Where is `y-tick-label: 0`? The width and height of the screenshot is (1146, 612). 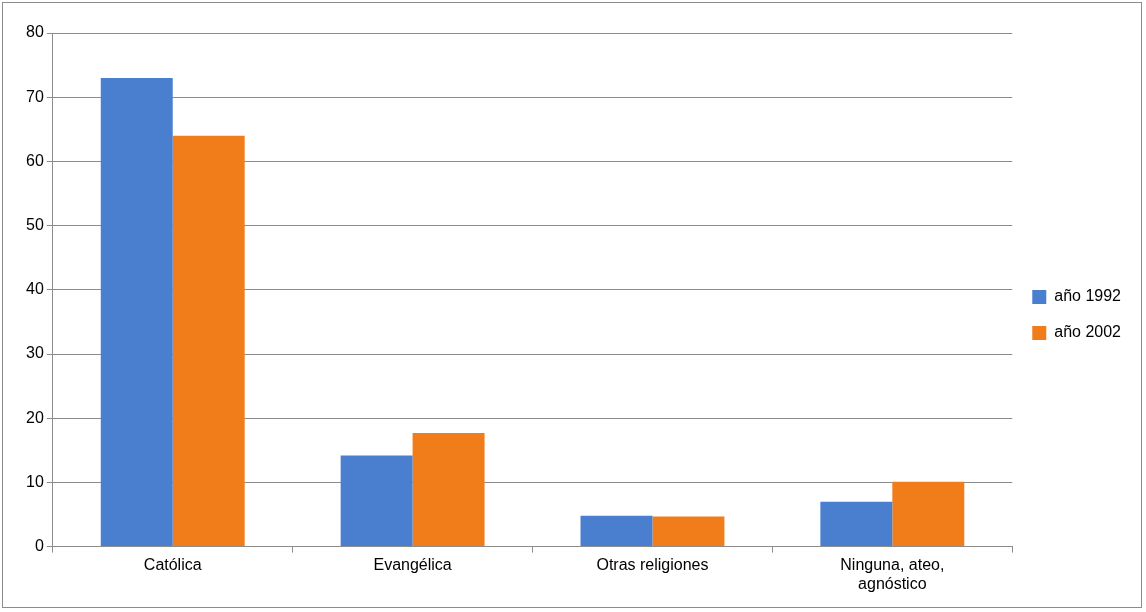
y-tick-label: 0 is located at coordinates (39, 546).